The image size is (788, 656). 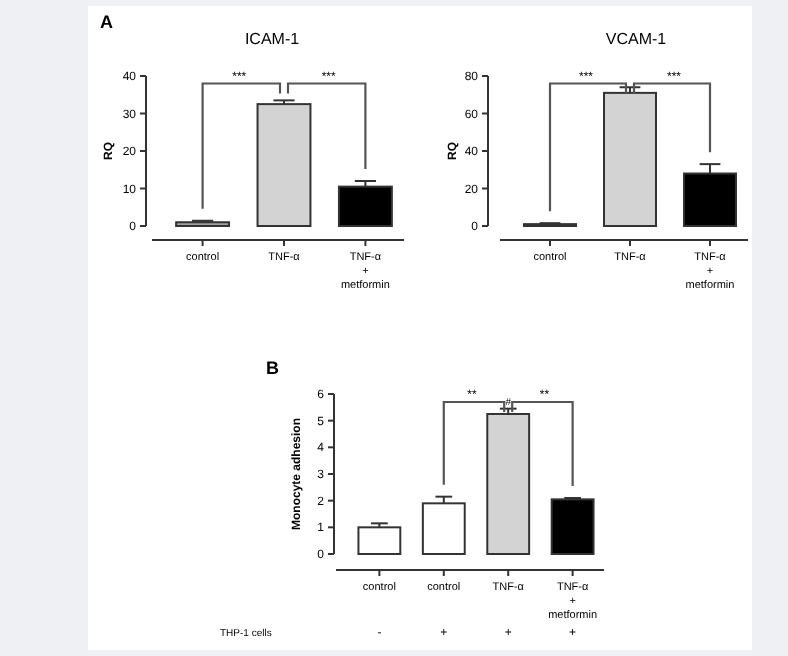 I want to click on text: B, so click(x=273, y=368).